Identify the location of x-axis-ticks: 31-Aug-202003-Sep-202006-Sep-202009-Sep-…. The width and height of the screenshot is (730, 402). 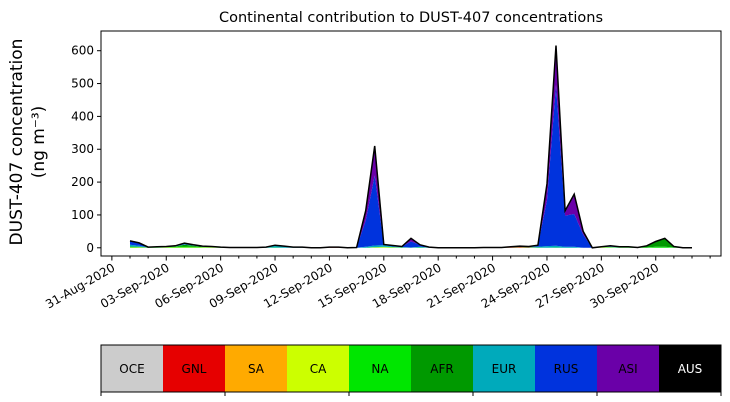
(377, 283).